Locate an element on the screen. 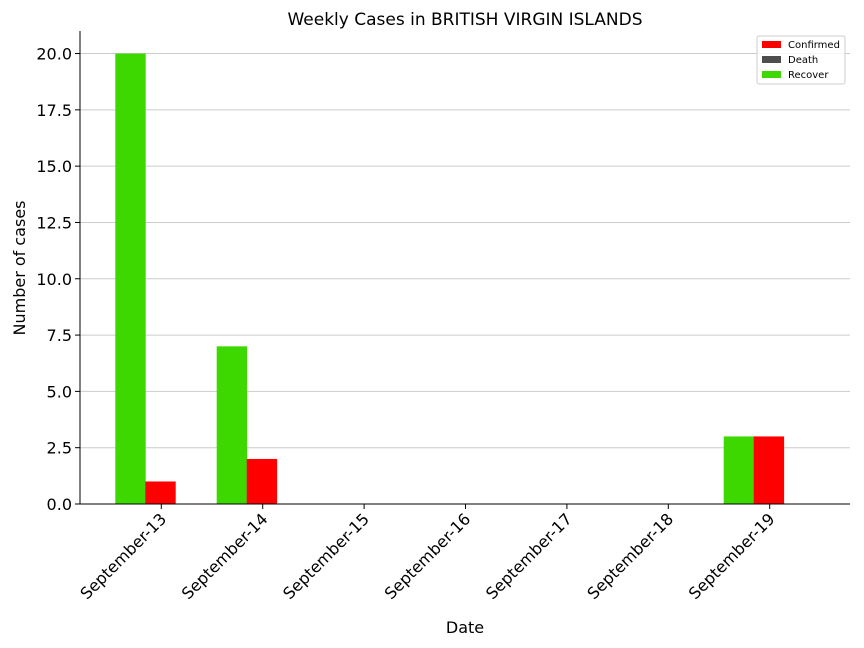  legend-label-recover: Recover is located at coordinates (808, 75).